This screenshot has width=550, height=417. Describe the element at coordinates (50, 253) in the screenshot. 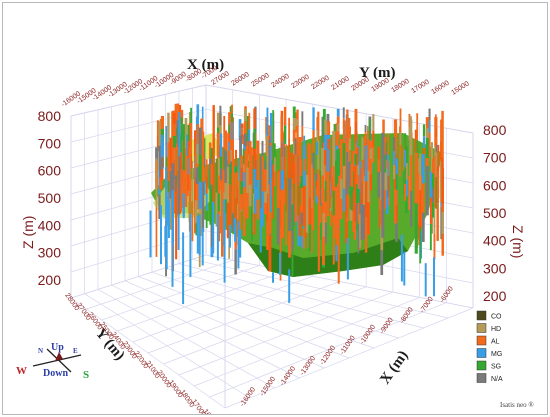

I see `z-tick-label-left: 300` at that location.